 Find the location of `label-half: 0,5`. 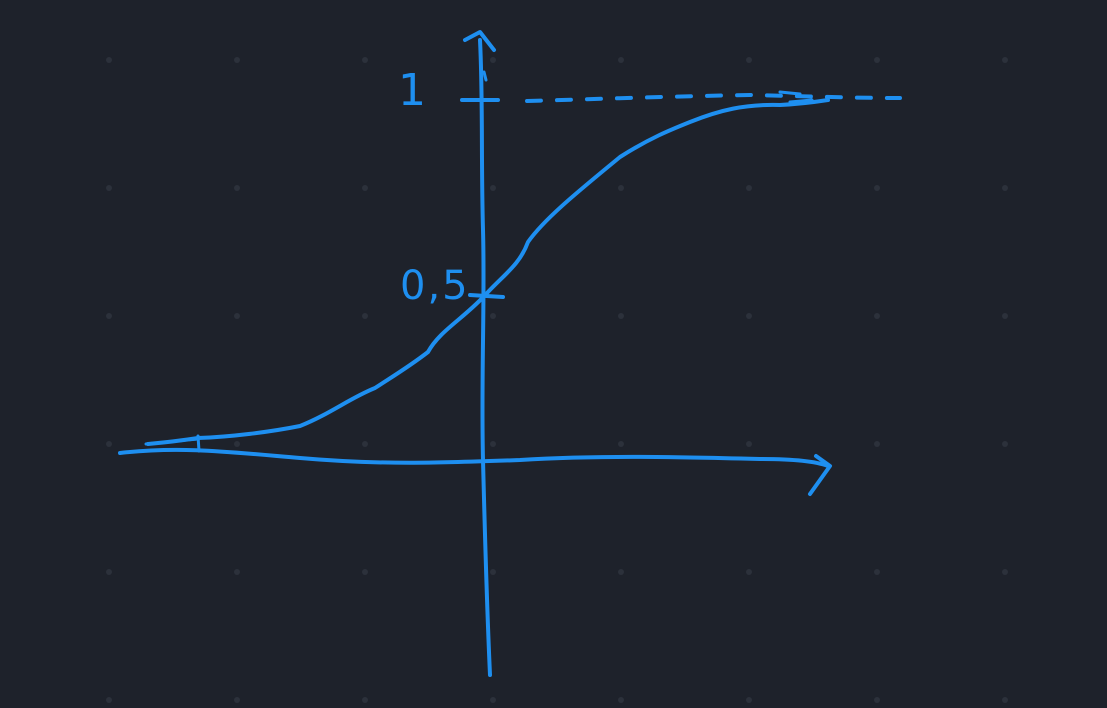

label-half: 0,5 is located at coordinates (435, 286).